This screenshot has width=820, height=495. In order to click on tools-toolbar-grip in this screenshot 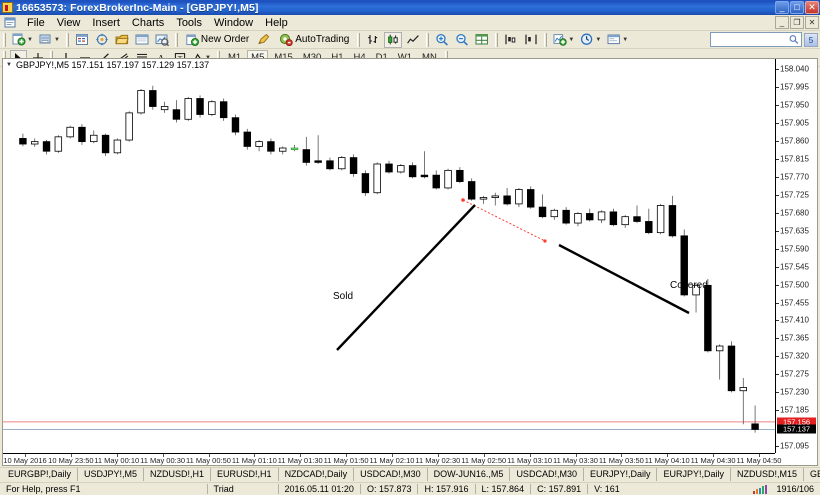, I will do `click(4, 57)`.